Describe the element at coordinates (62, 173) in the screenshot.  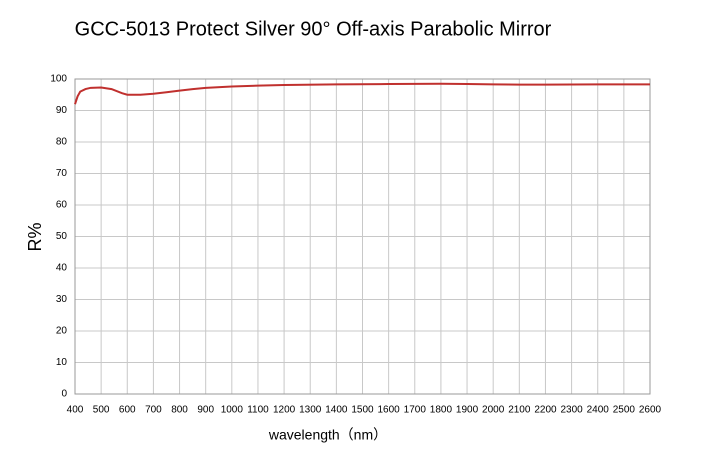
I see `y-tick-label: 70` at that location.